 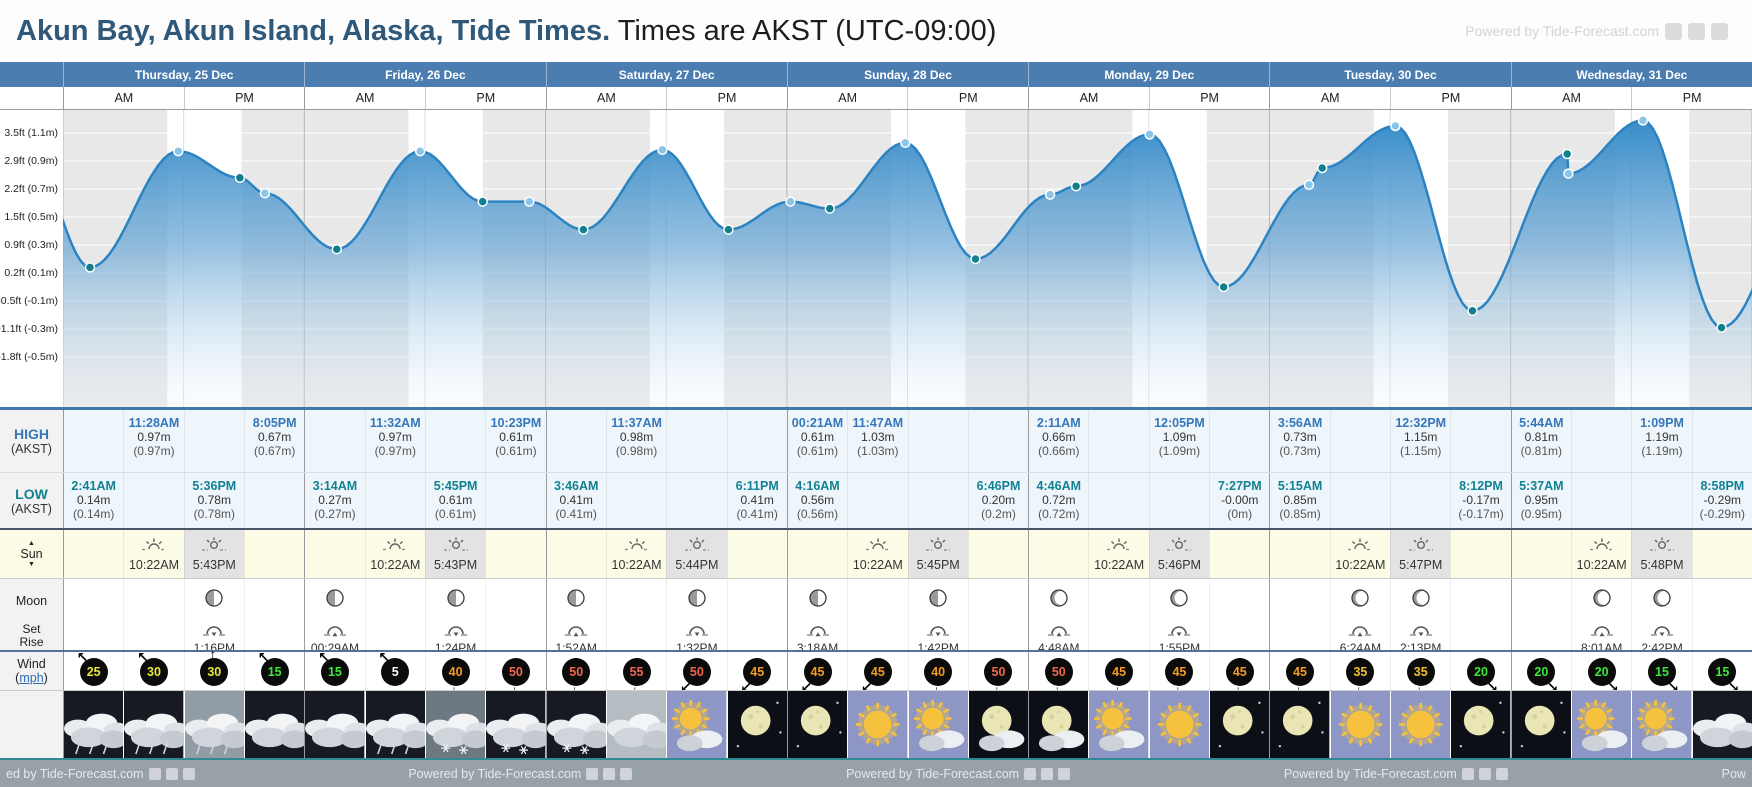 I want to click on low-tide-entry: 5:15AM 0.85m (0.85m), so click(x=1300, y=500).